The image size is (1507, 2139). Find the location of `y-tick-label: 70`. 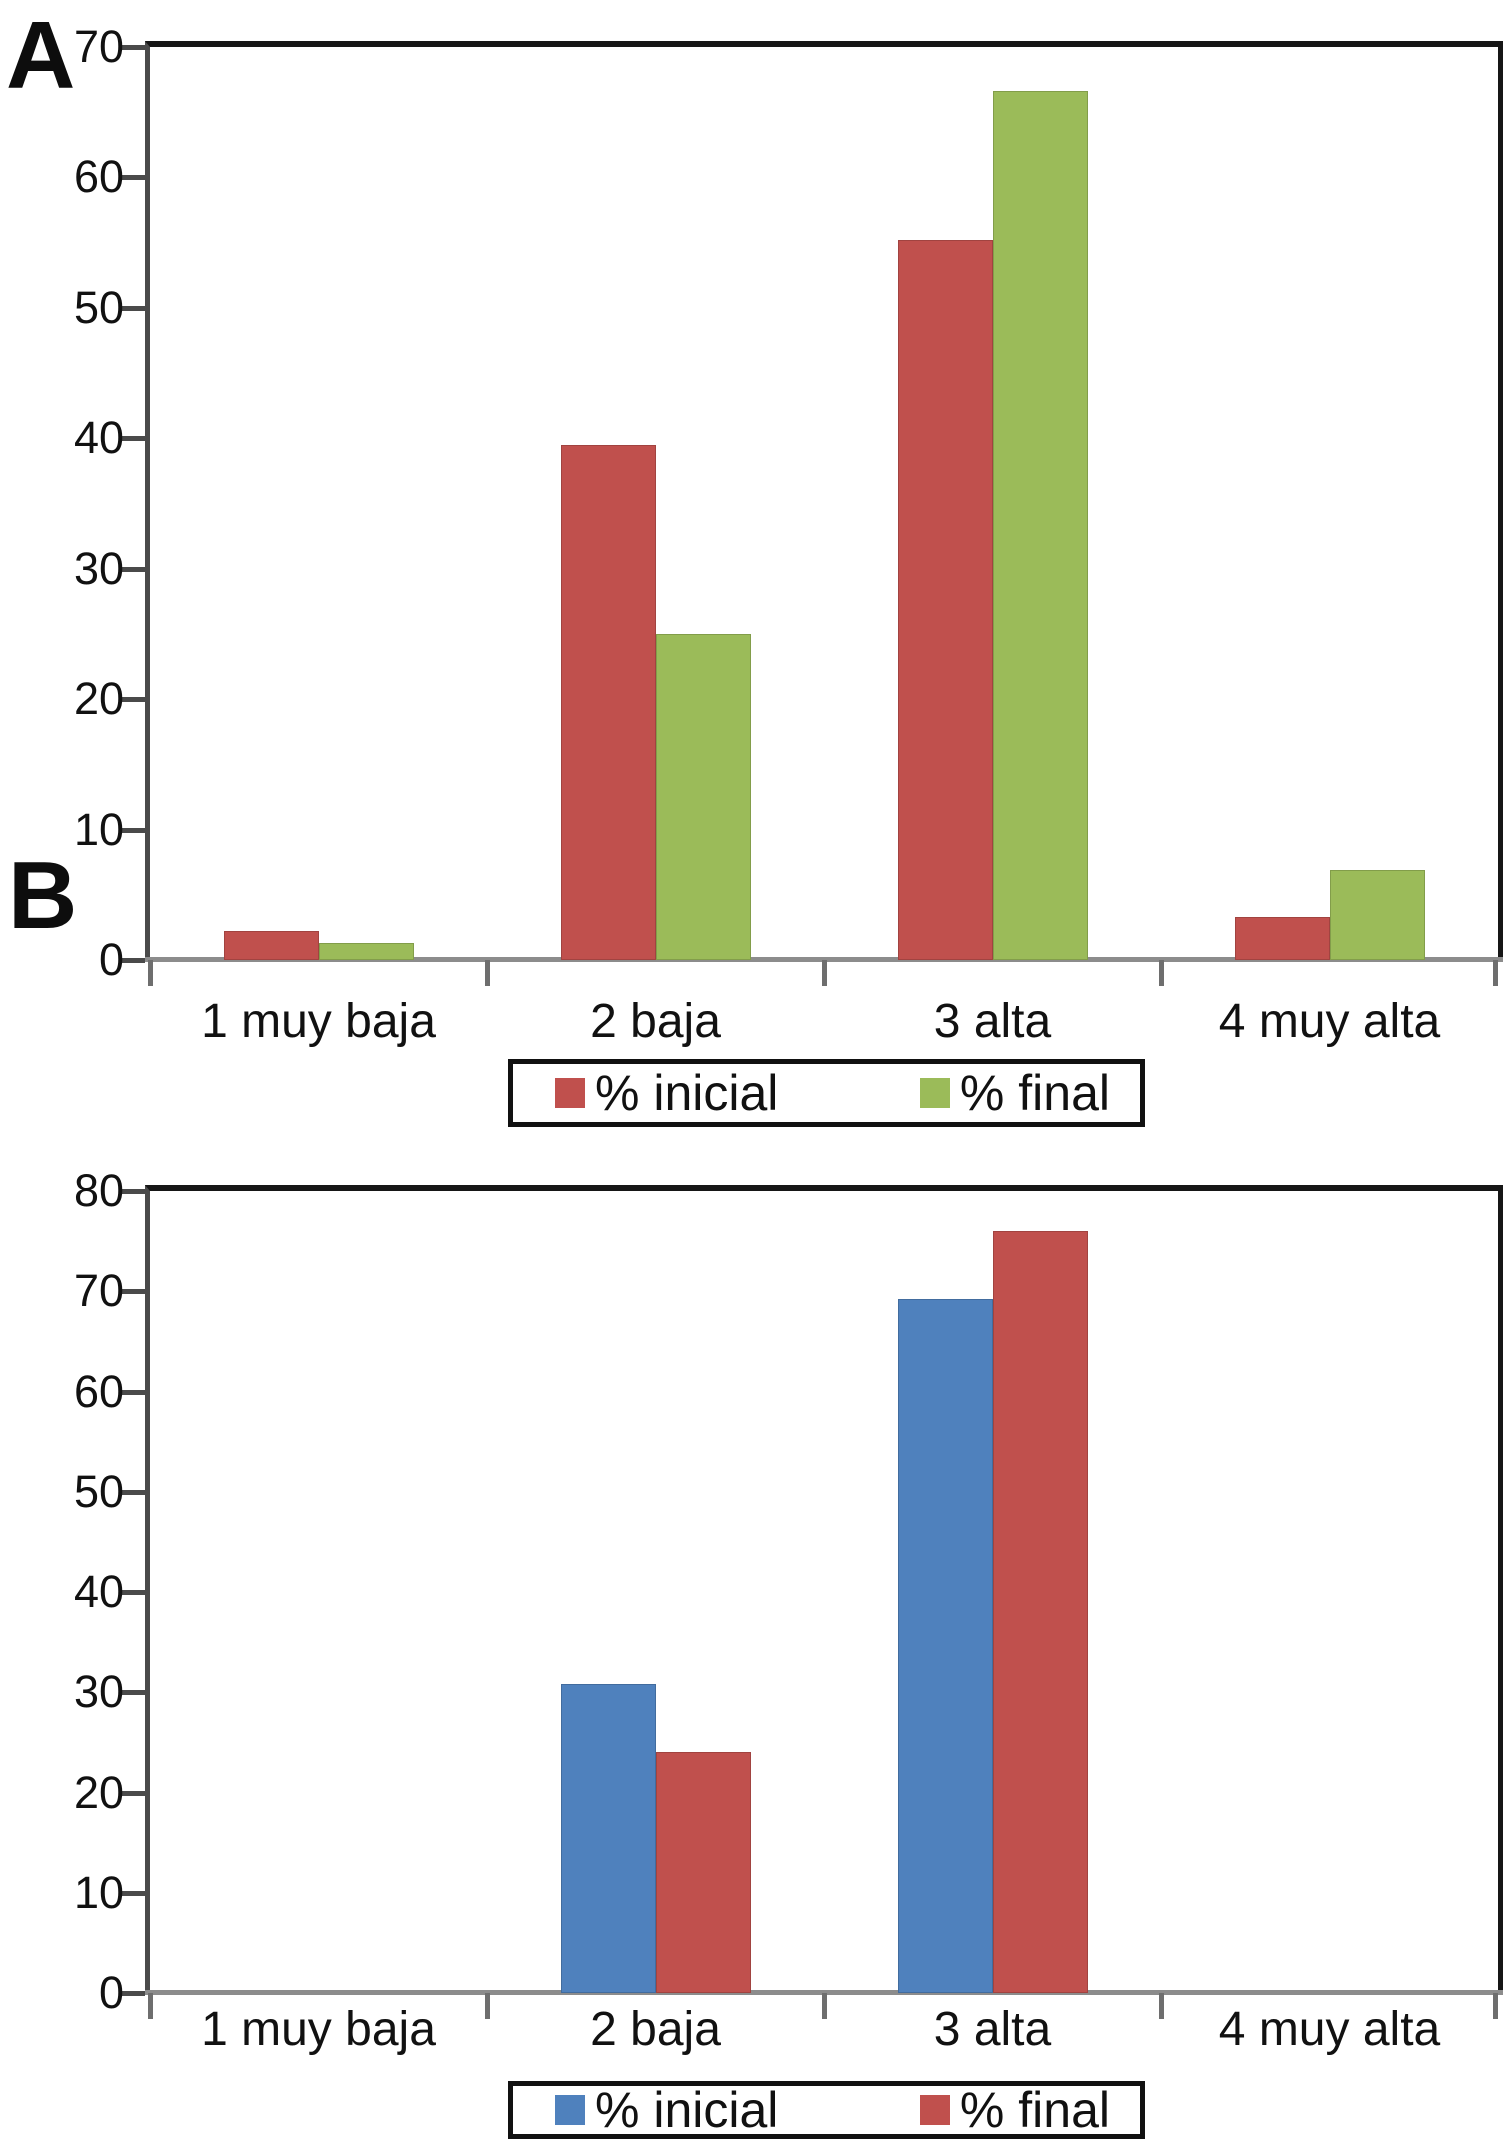

y-tick-label: 70 is located at coordinates (98, 1291).